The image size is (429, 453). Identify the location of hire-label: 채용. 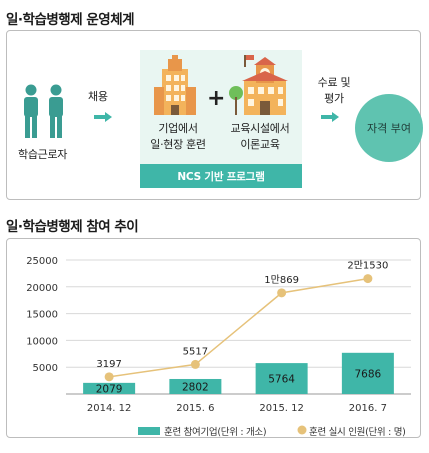
(98, 96).